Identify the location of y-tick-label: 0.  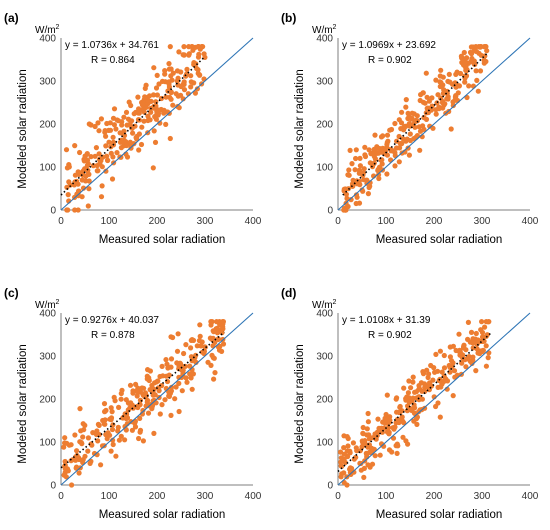
(330, 211).